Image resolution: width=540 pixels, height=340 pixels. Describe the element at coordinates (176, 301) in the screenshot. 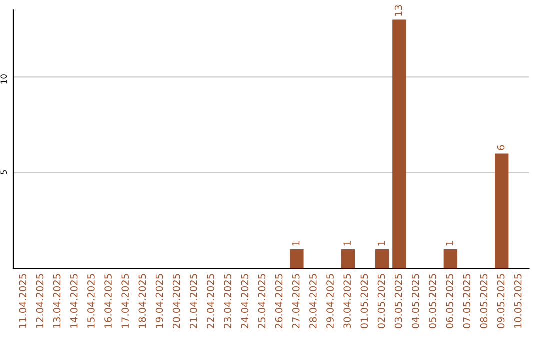

I see `x-tick-label: 20.04.2025` at that location.